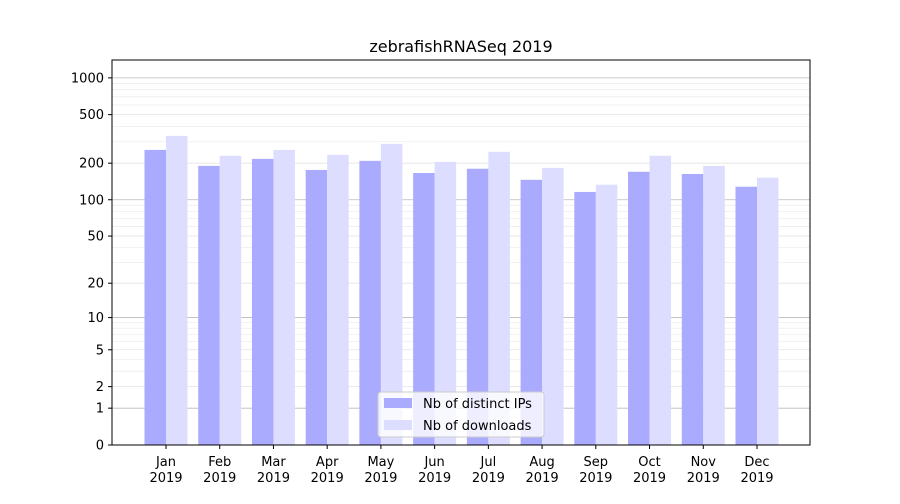 This screenshot has width=900, height=504. Describe the element at coordinates (398, 425) in the screenshot. I see `legend-swatch-downloads` at that location.